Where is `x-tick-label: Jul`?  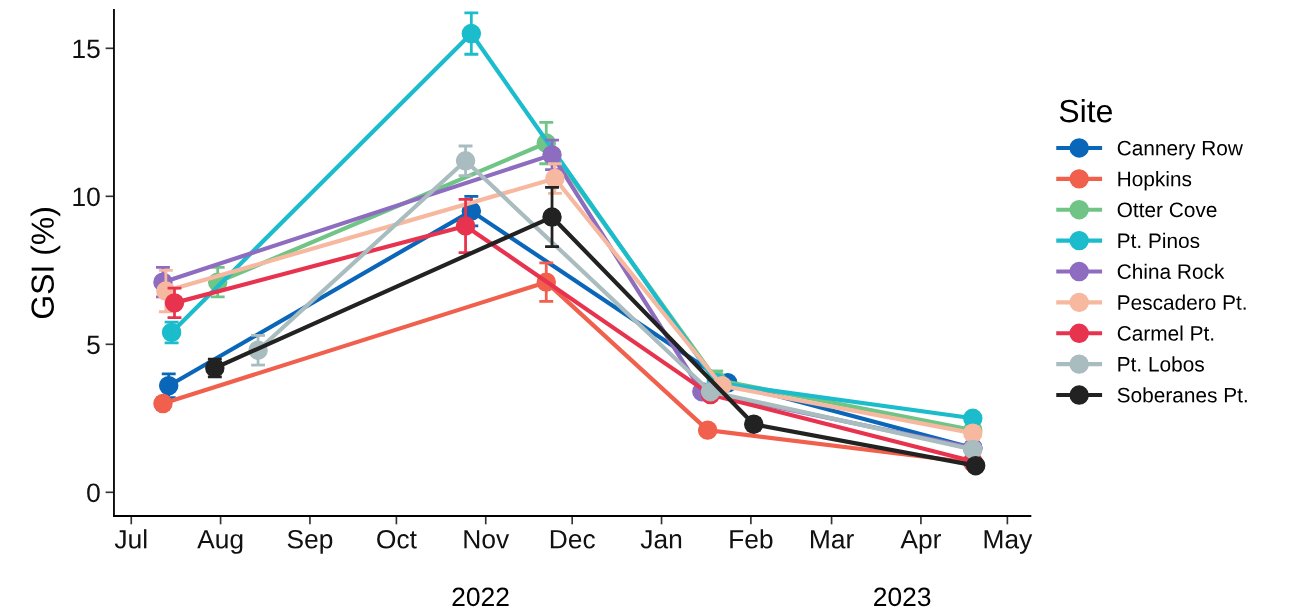
x-tick-label: Jul is located at coordinates (130, 539).